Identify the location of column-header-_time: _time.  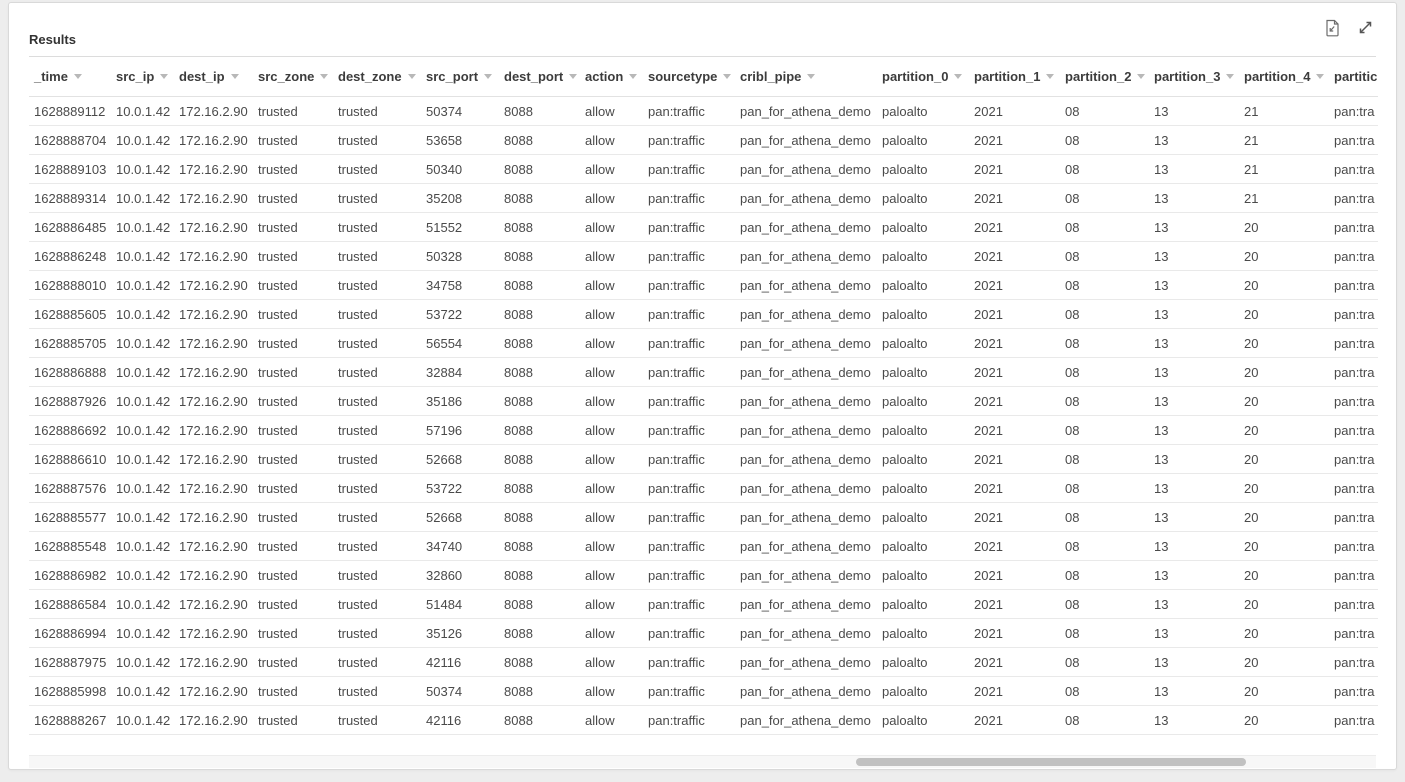
(70, 77).